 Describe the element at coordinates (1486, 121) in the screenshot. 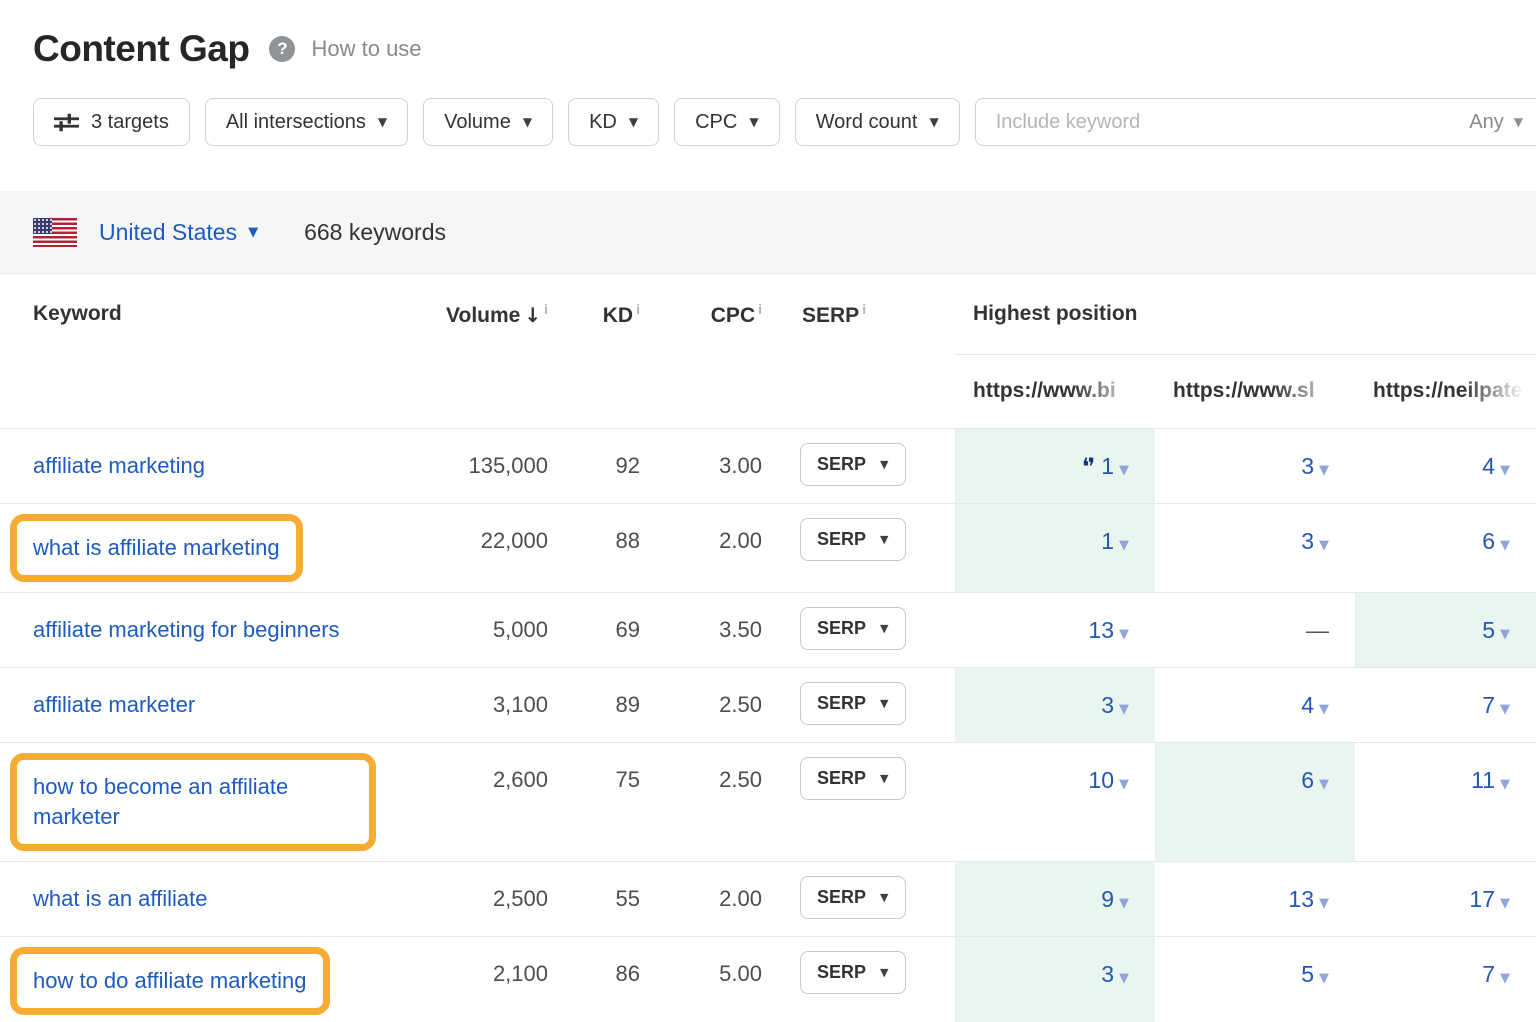

I see `keyword-mode-label: Any` at that location.